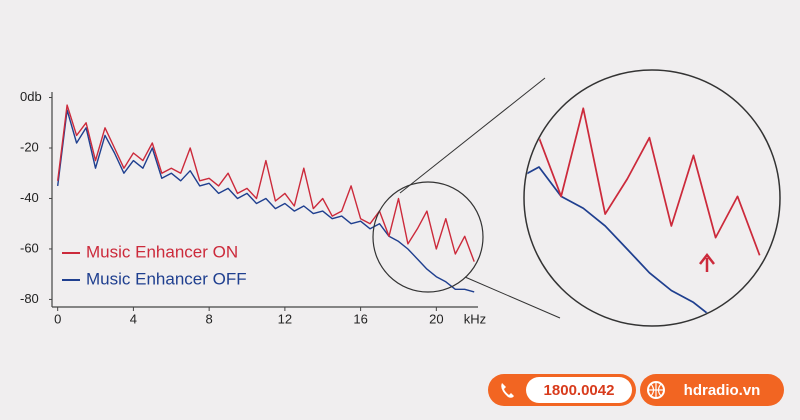  I want to click on x-tick-label: 8, so click(209, 318).